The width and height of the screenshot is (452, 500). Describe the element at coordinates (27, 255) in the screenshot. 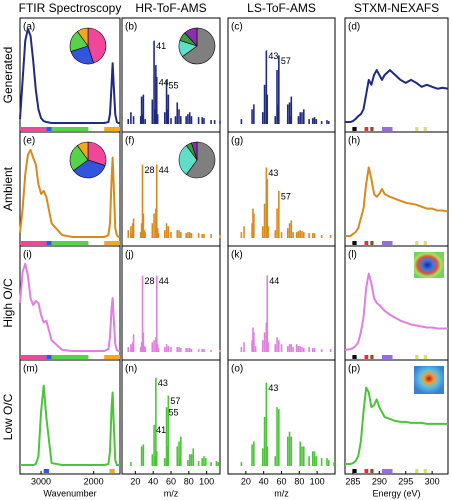

I see `panel-label: (i)` at that location.